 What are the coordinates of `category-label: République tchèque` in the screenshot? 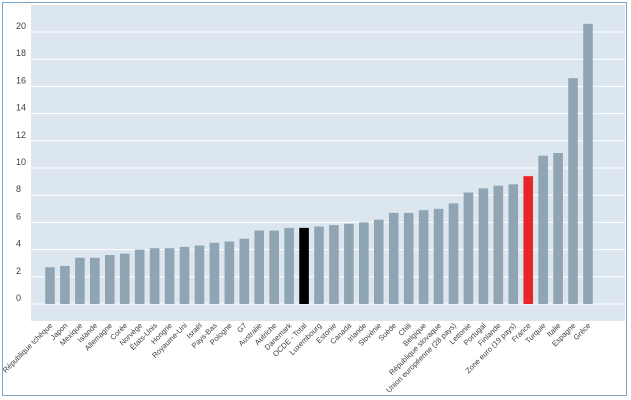 It's located at (28, 348).